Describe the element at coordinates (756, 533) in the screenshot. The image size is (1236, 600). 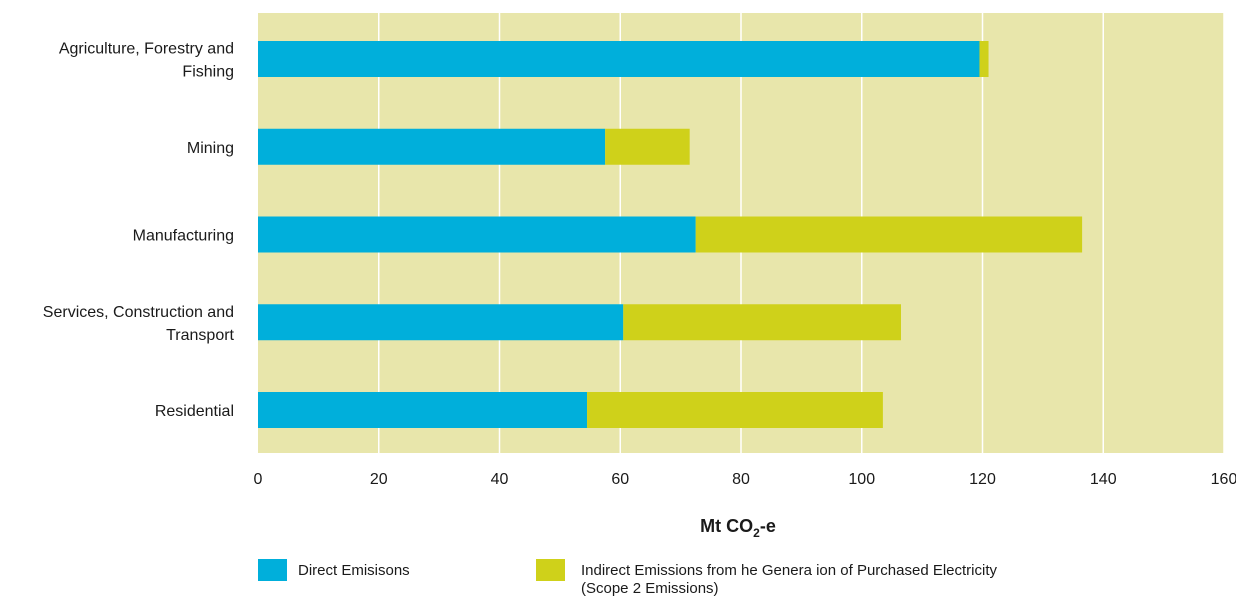
I see `x-axis-title-subscript: 2` at that location.